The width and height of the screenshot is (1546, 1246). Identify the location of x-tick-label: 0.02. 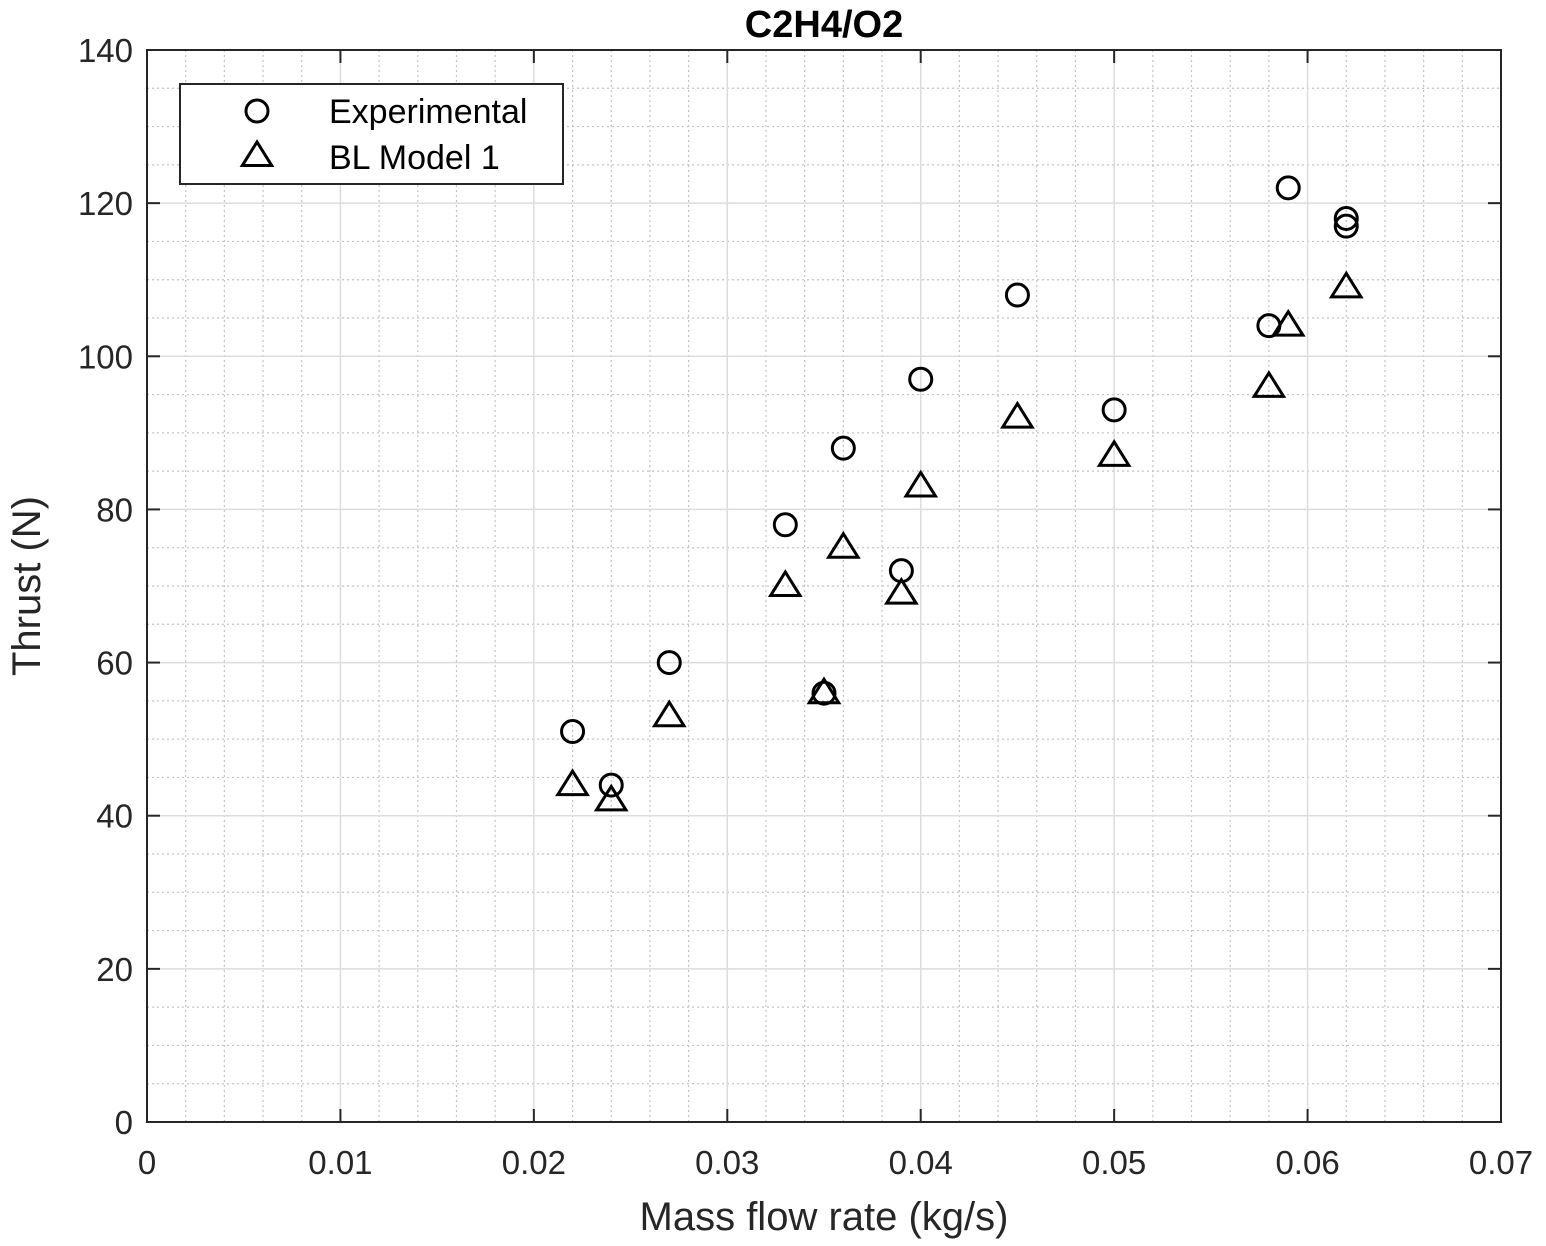
(534, 1162).